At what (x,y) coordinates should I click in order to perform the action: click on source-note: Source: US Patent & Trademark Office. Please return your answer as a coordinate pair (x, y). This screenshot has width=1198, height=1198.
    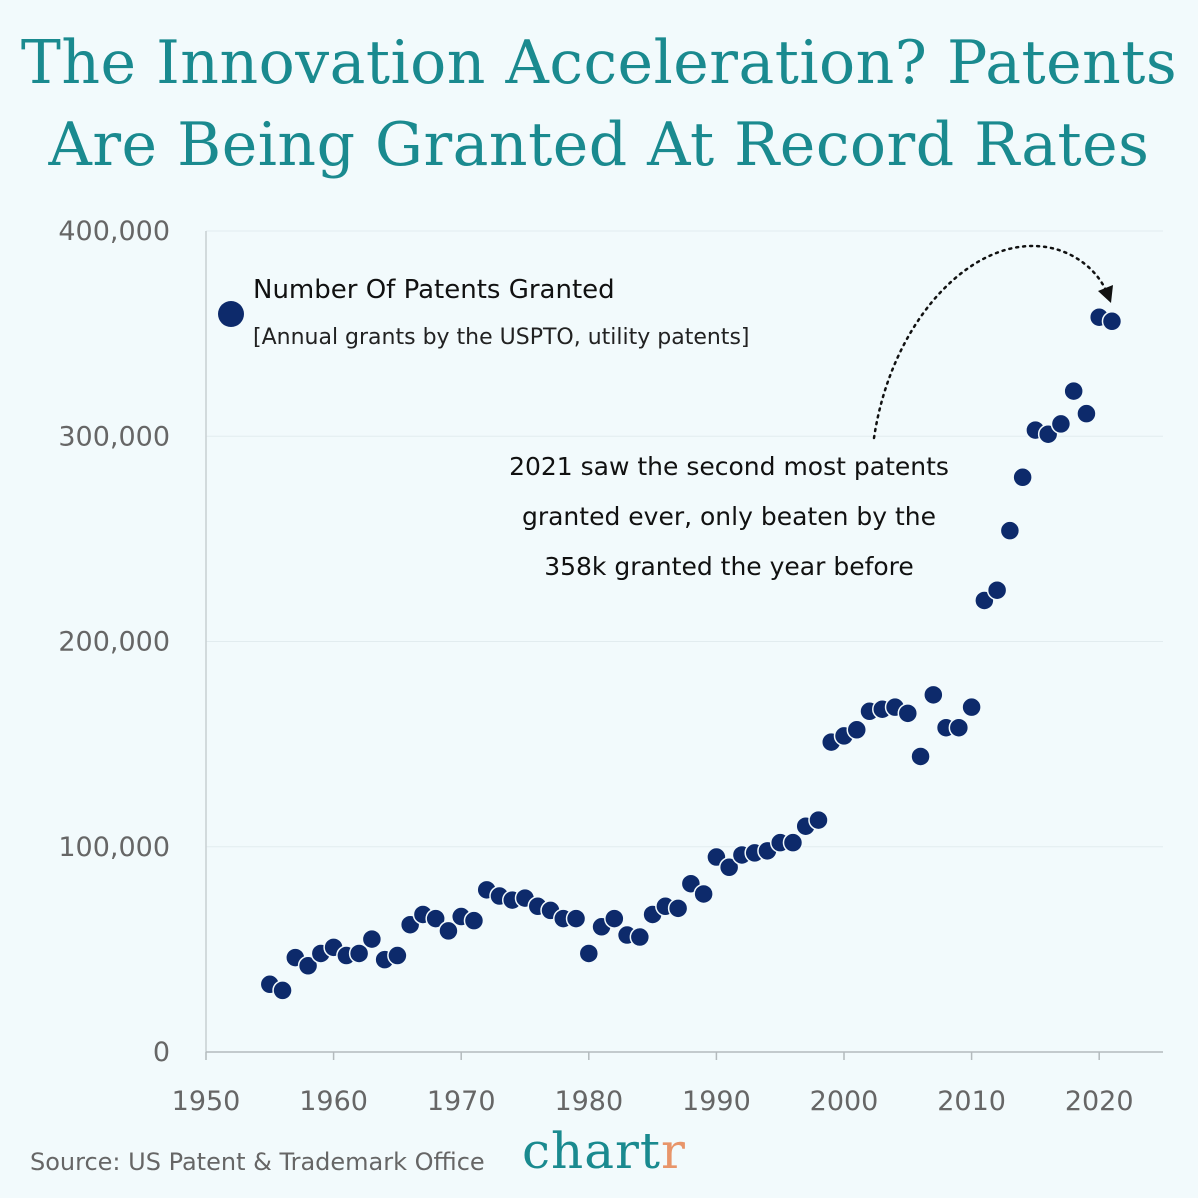
    Looking at the image, I should click on (257, 1162).